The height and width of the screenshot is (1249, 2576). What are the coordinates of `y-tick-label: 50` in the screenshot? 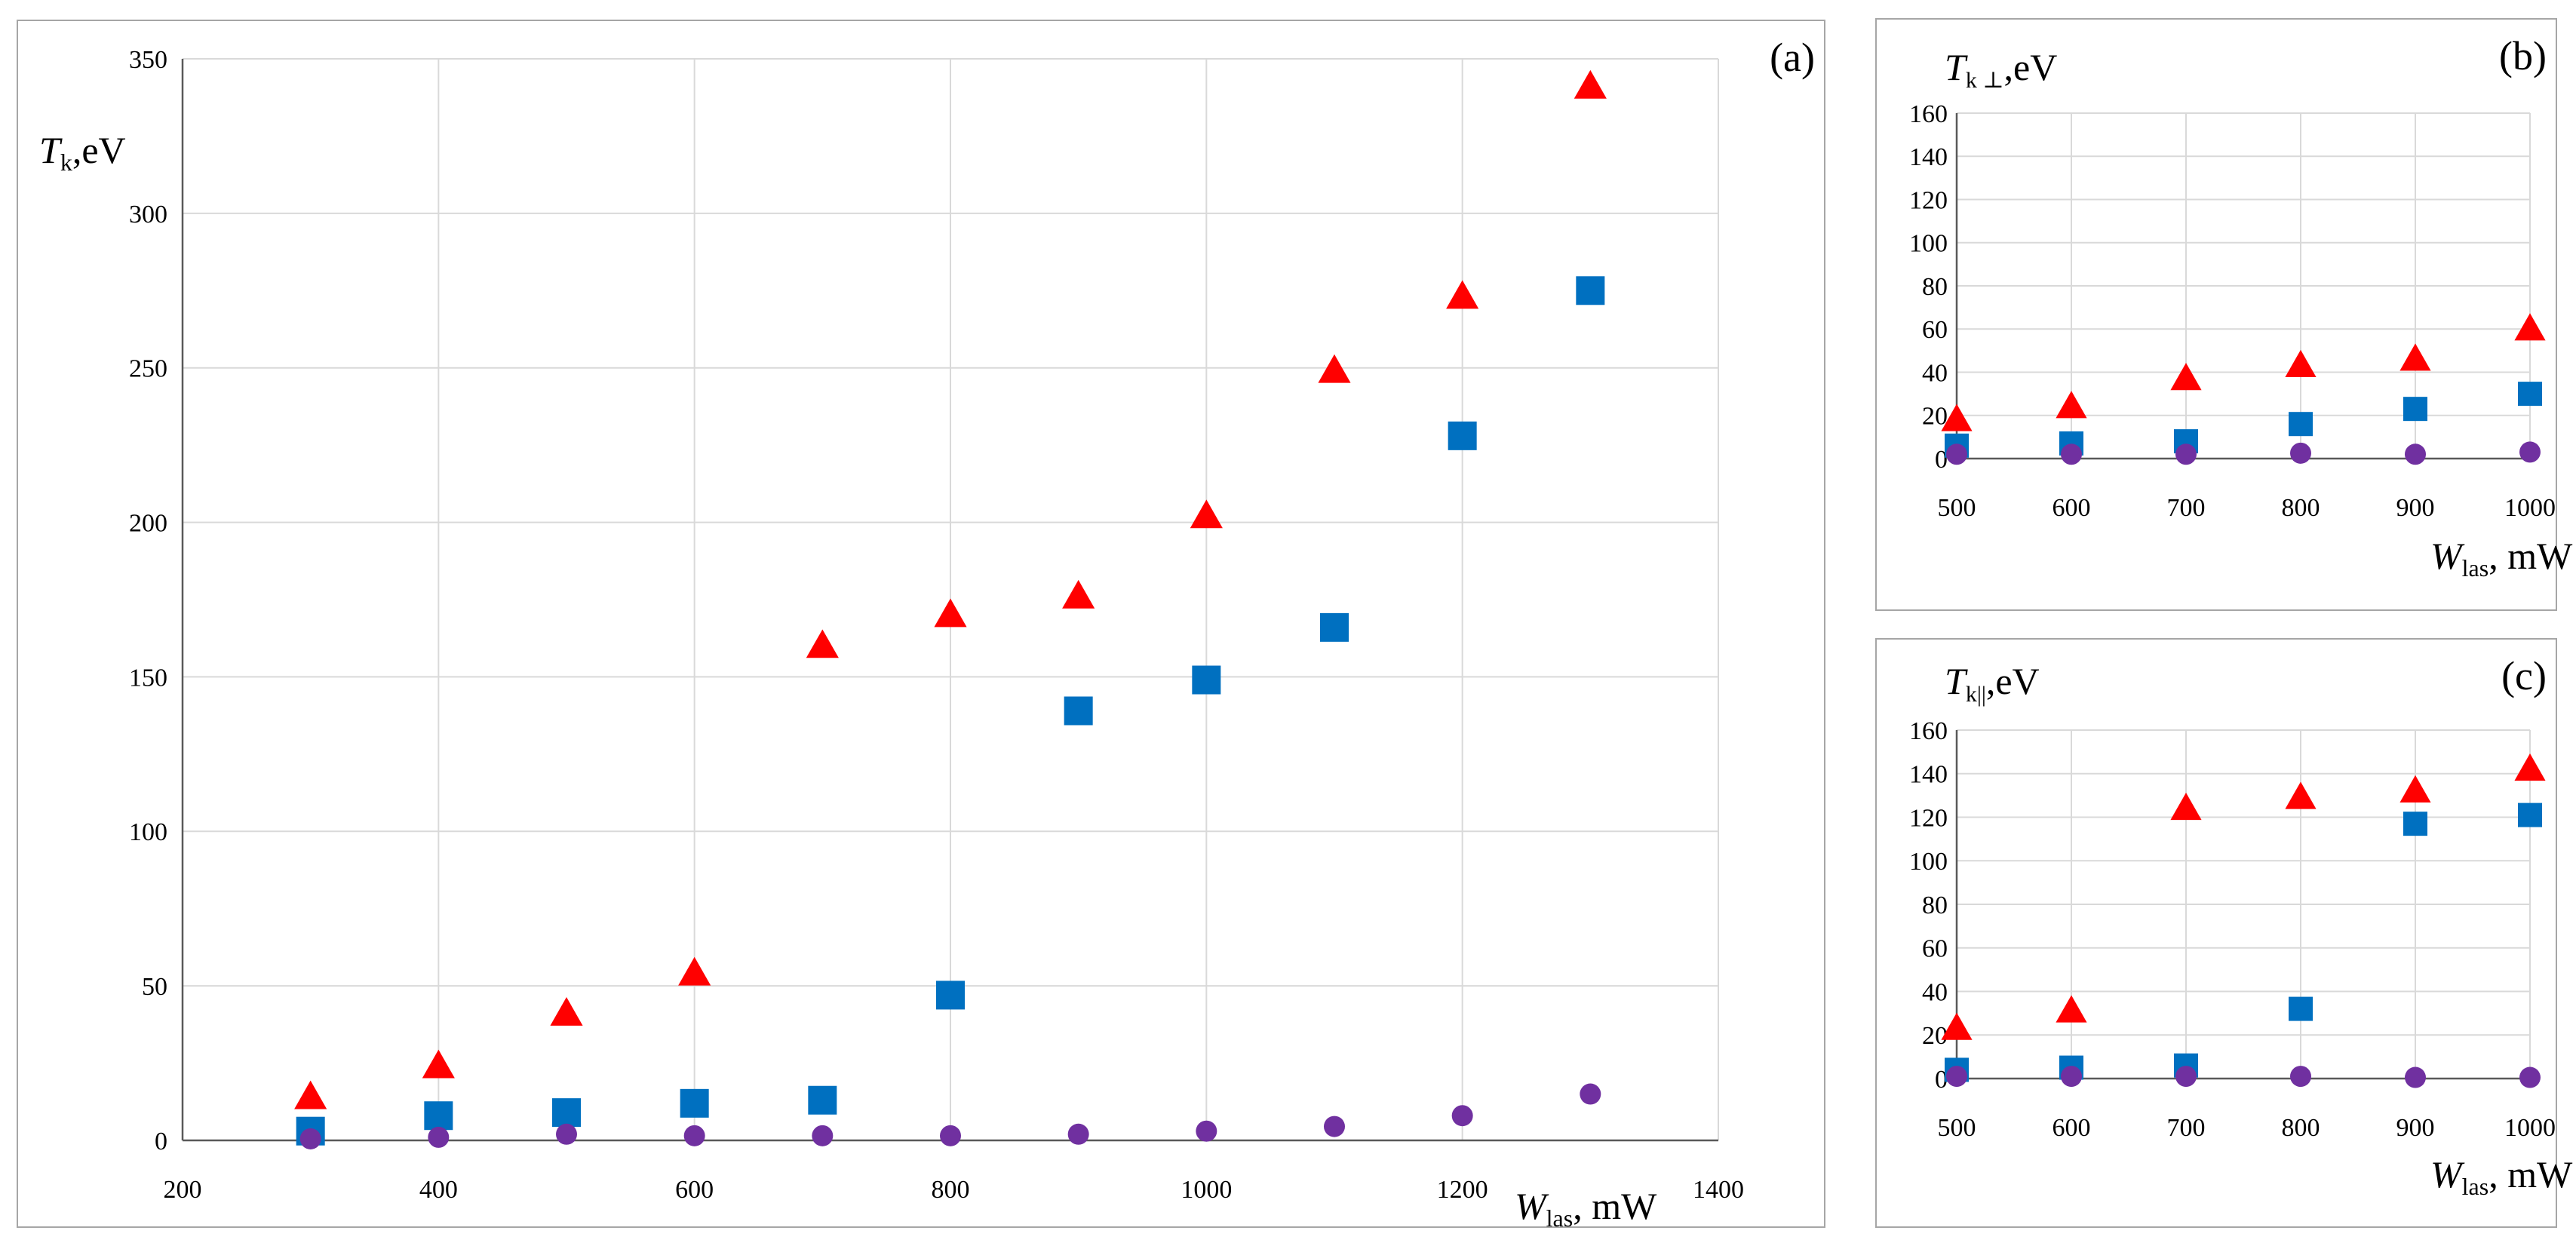 It's located at (154, 987).